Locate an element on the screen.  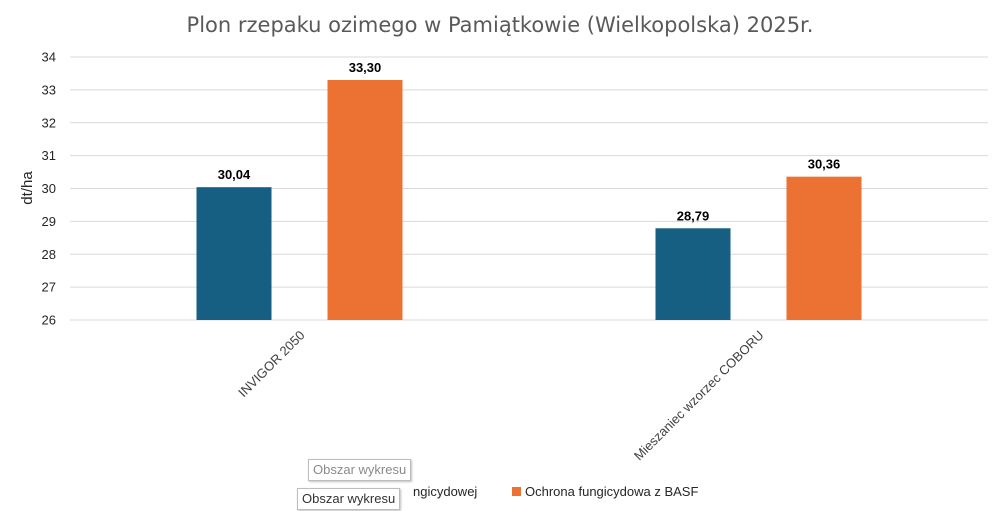
y-tick-label: 34 is located at coordinates (49, 57).